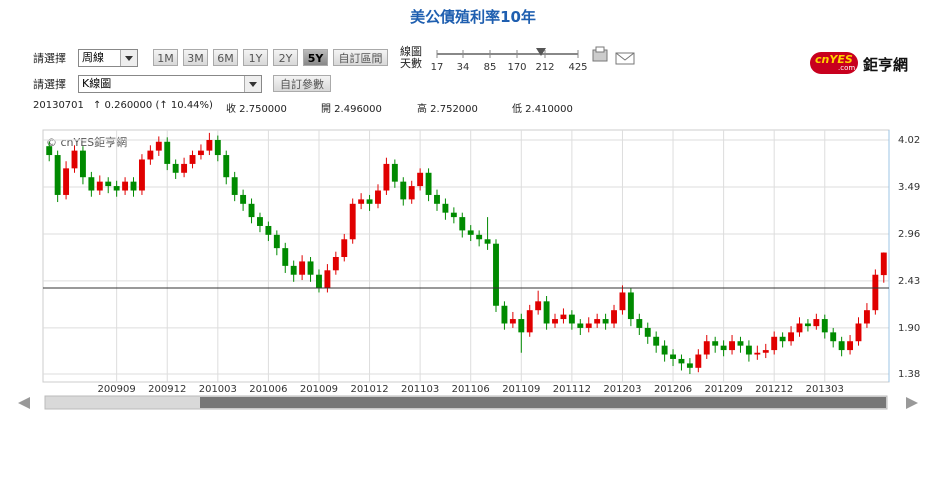 The width and height of the screenshot is (946, 480). I want to click on range-button: 5Y, so click(315, 57).